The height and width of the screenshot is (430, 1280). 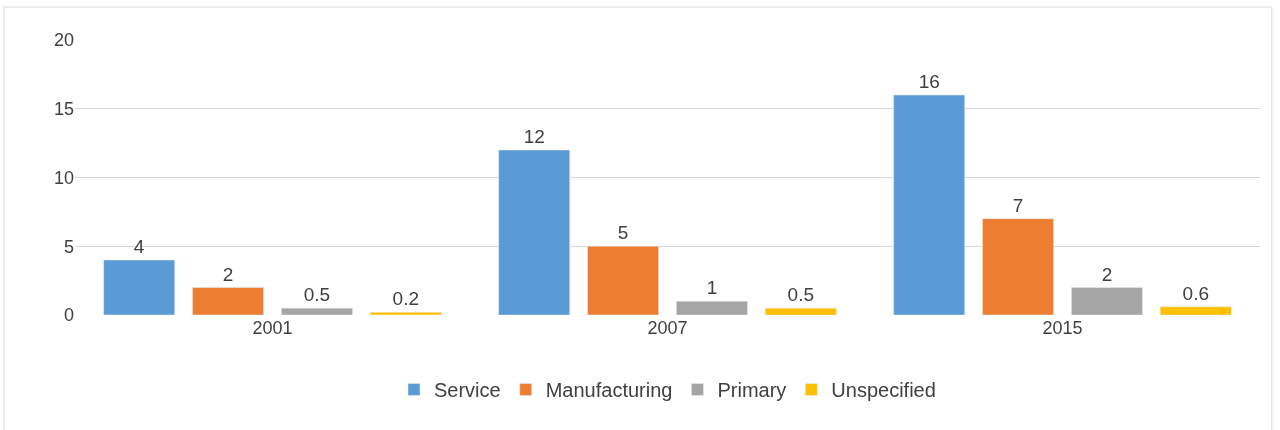 What do you see at coordinates (139, 246) in the screenshot?
I see `data-label: 4` at bounding box center [139, 246].